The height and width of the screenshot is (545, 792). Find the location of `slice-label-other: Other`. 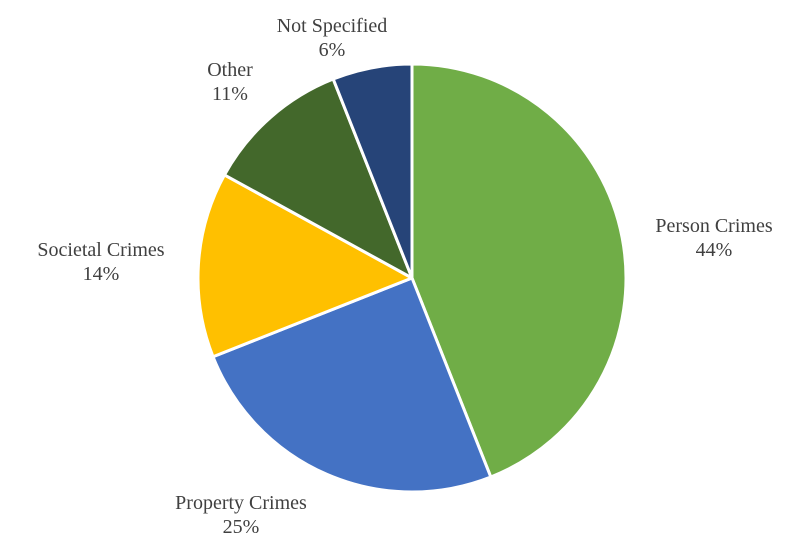

slice-label-other: Other is located at coordinates (230, 70).